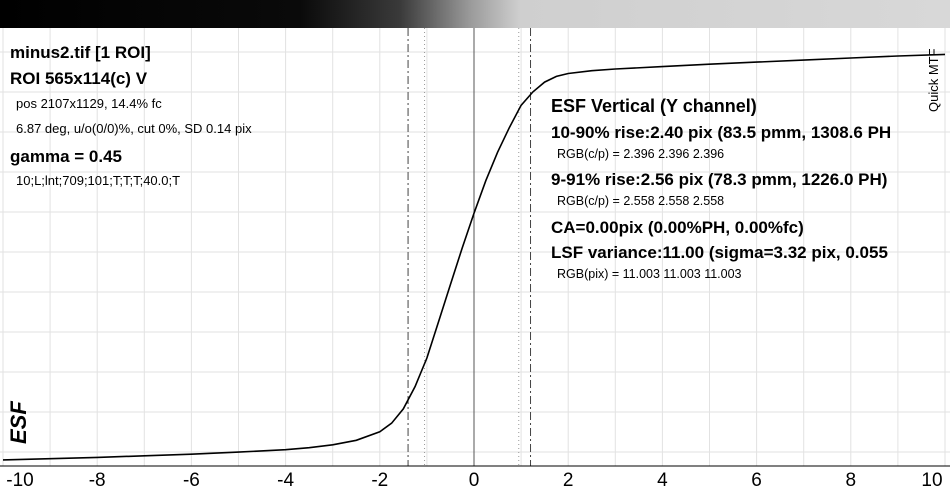 This screenshot has height=500, width=950. I want to click on settings-string: 10;L;lnt;709;101;T;T;T;40.0;T, so click(98, 180).